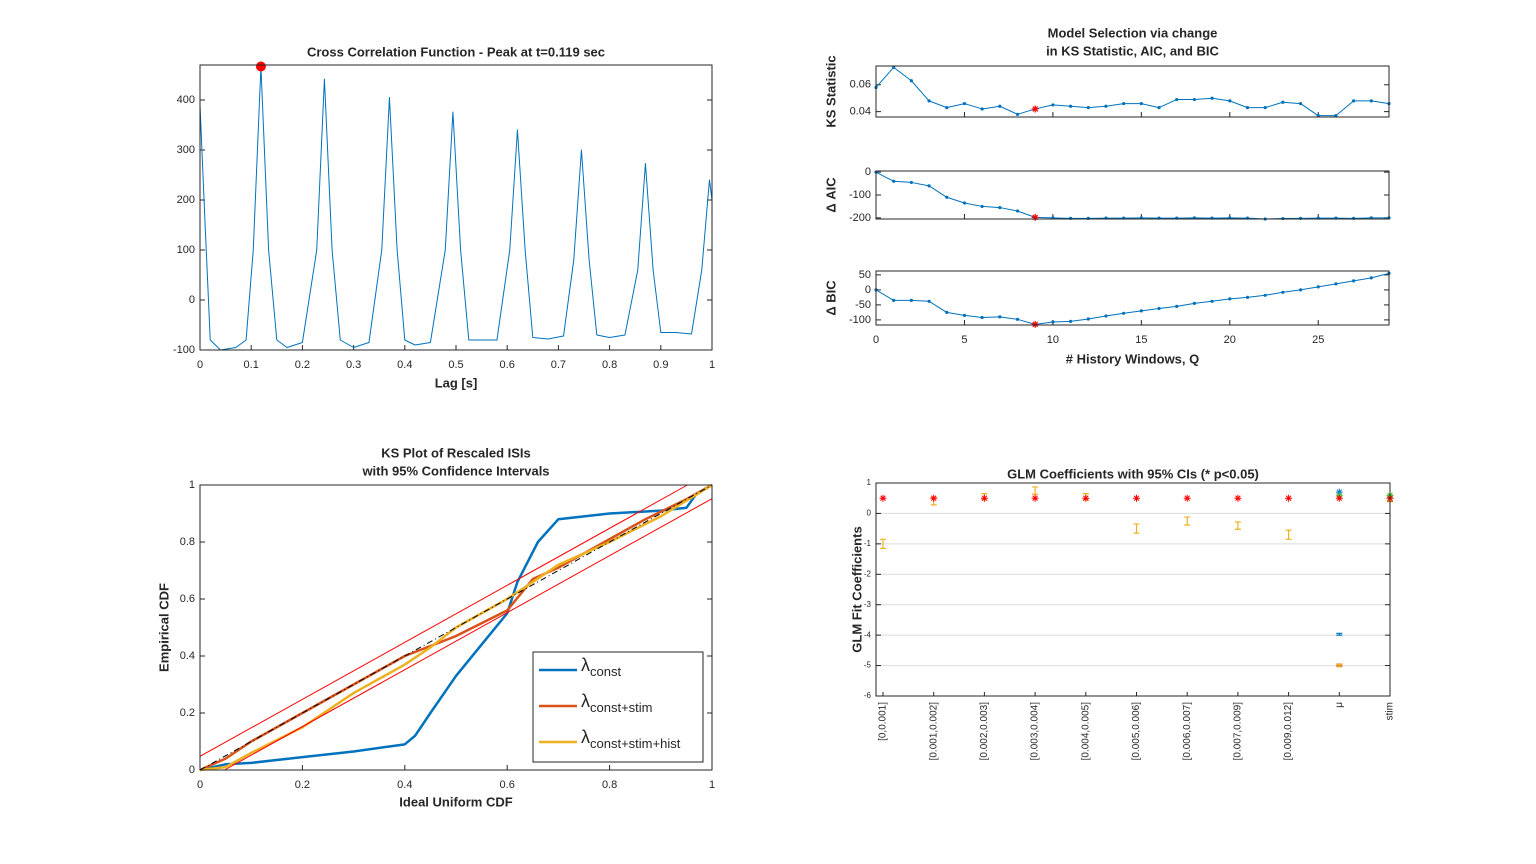  I want to click on y-axis-label: Δ BIC, so click(830, 298).